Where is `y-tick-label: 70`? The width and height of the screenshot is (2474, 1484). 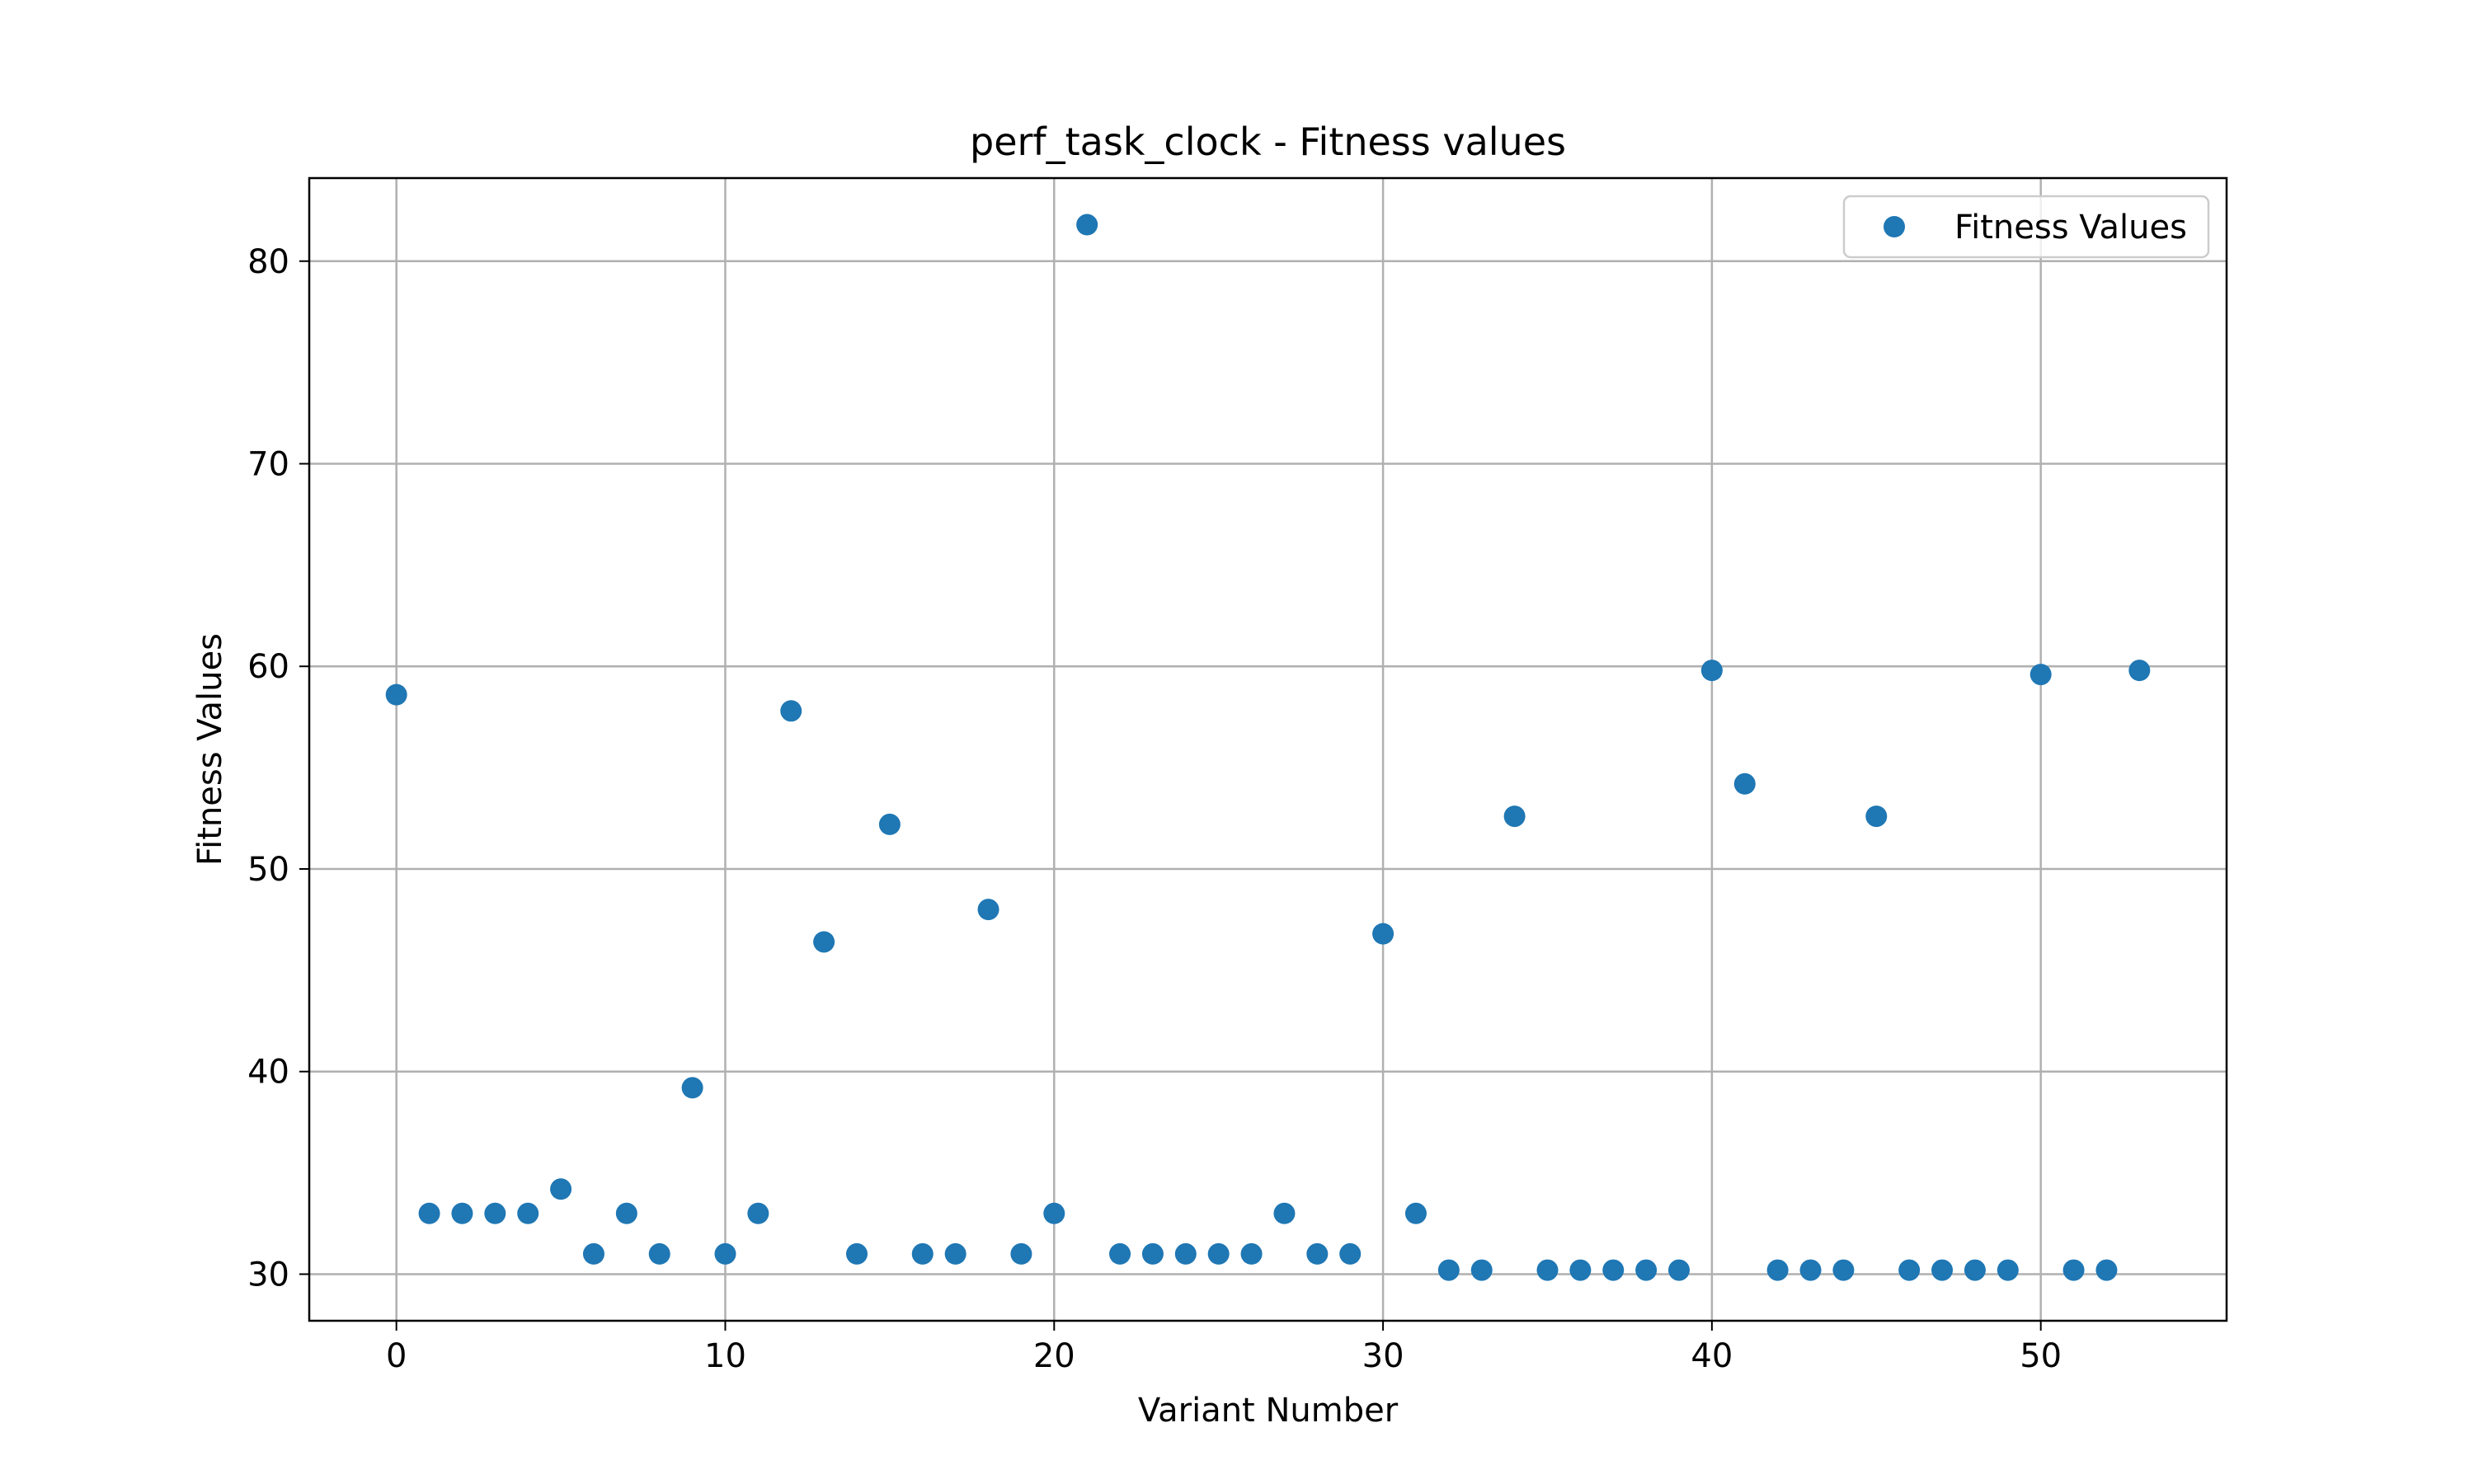 y-tick-label: 70 is located at coordinates (268, 465).